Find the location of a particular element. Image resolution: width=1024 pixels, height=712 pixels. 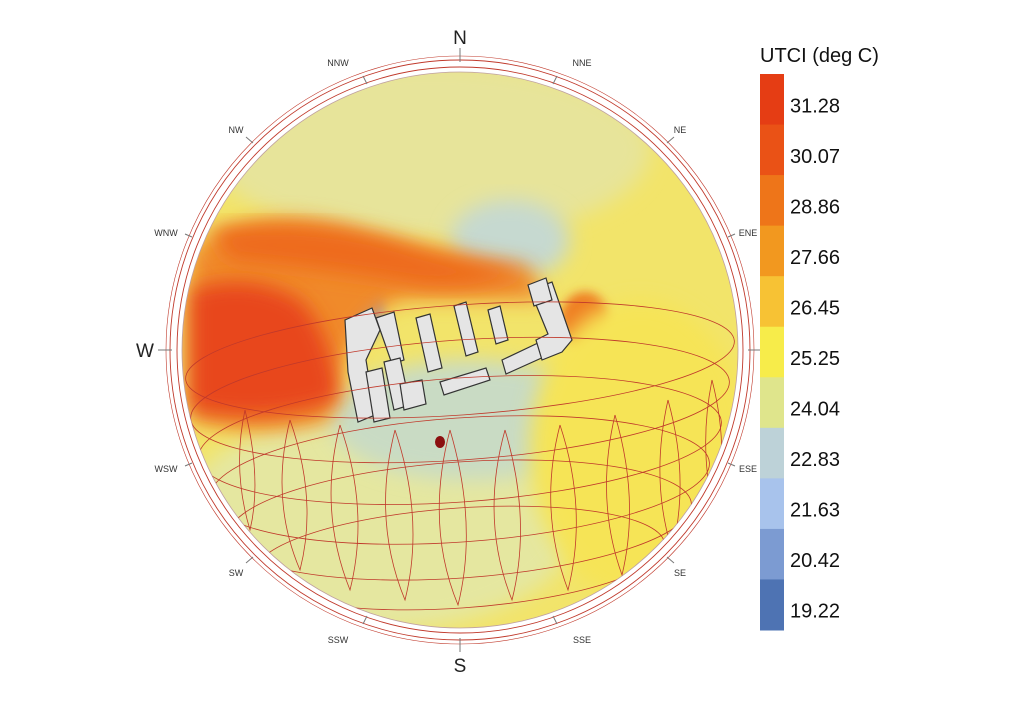

legend-color-scale is located at coordinates (772, 352).